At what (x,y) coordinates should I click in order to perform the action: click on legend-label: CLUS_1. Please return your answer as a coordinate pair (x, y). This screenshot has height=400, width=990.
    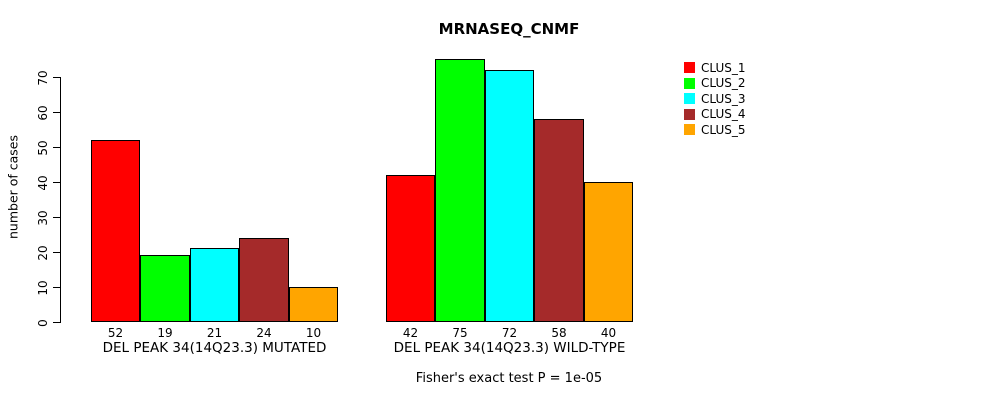
    Looking at the image, I should click on (723, 67).